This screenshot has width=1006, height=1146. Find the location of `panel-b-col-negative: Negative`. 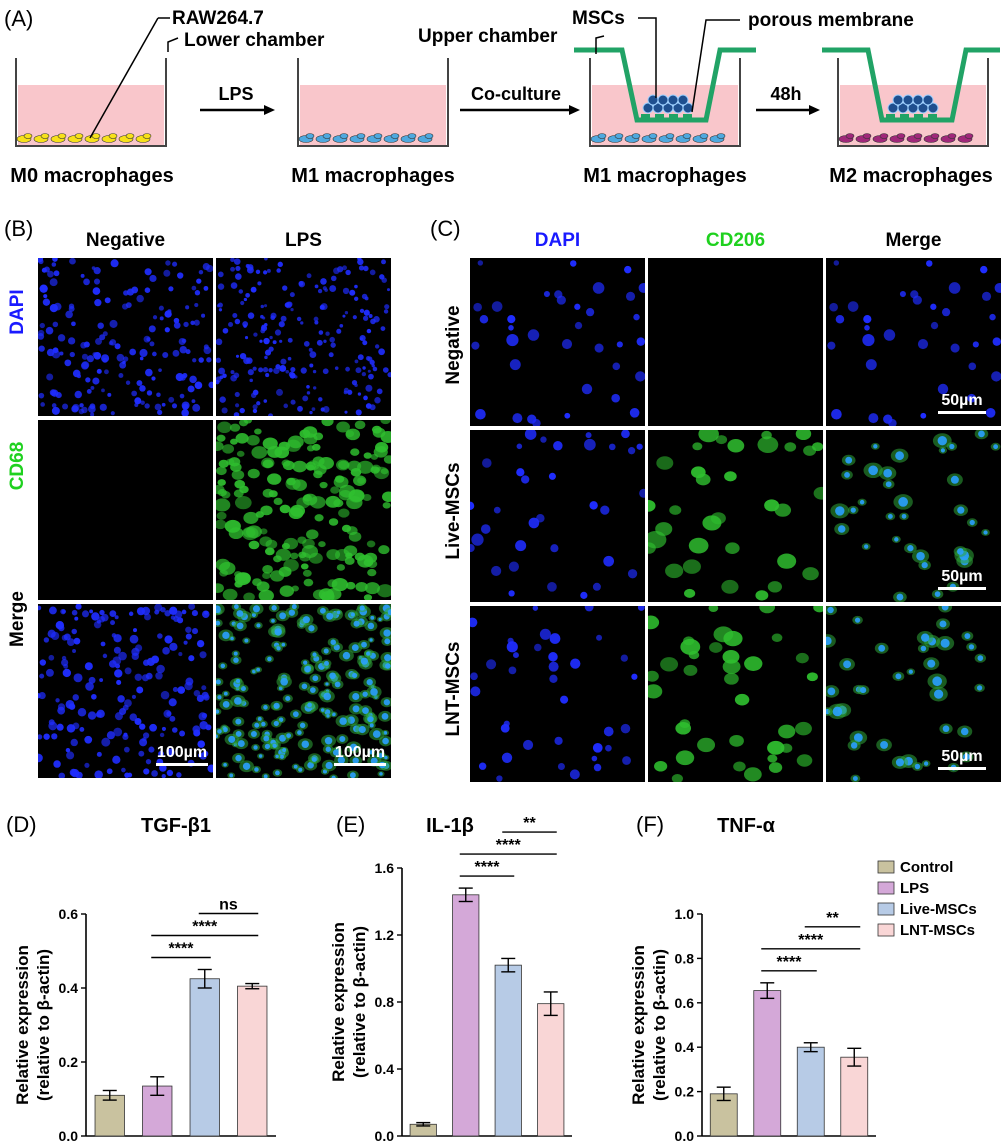

panel-b-col-negative: Negative is located at coordinates (125, 240).